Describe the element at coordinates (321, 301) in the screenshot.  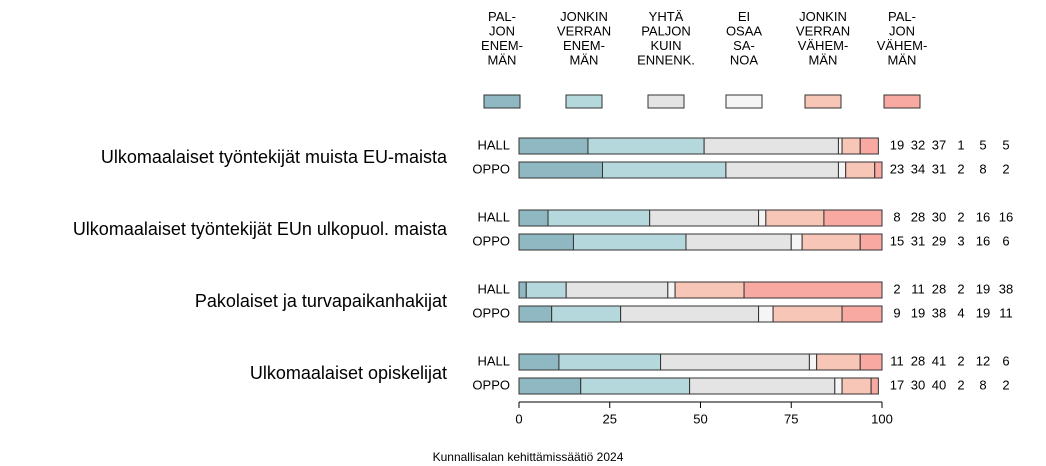
I see `group-label: Pakolaiset ja turvapaikanhakijat` at that location.